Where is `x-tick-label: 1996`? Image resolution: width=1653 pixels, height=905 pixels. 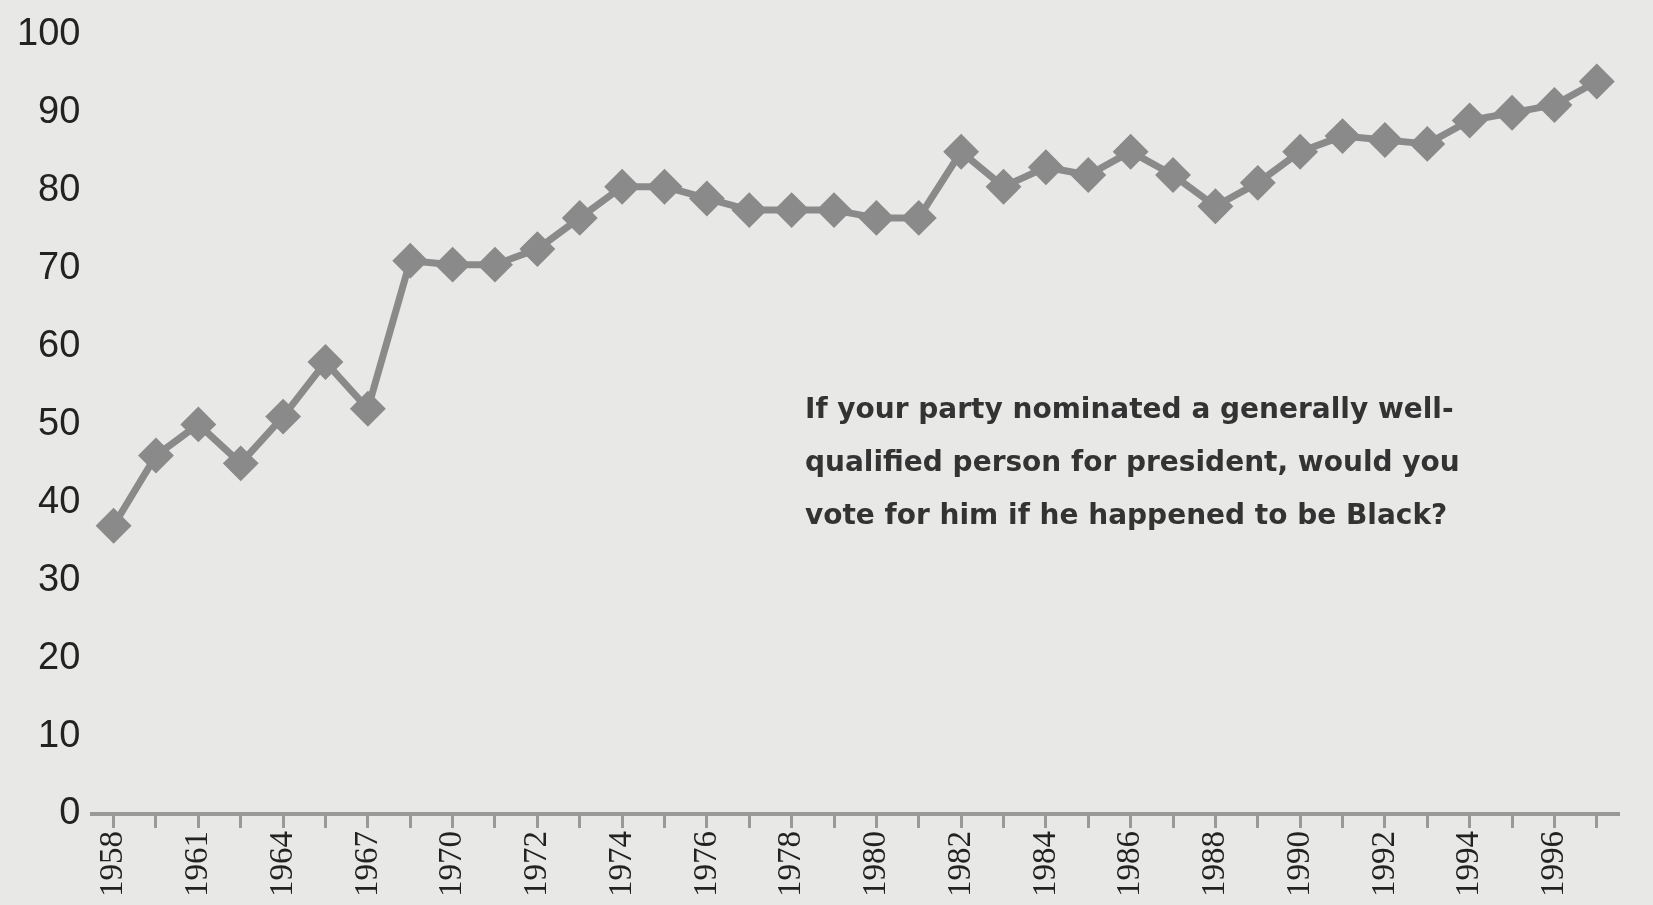
x-tick-label: 1996 is located at coordinates (1552, 864).